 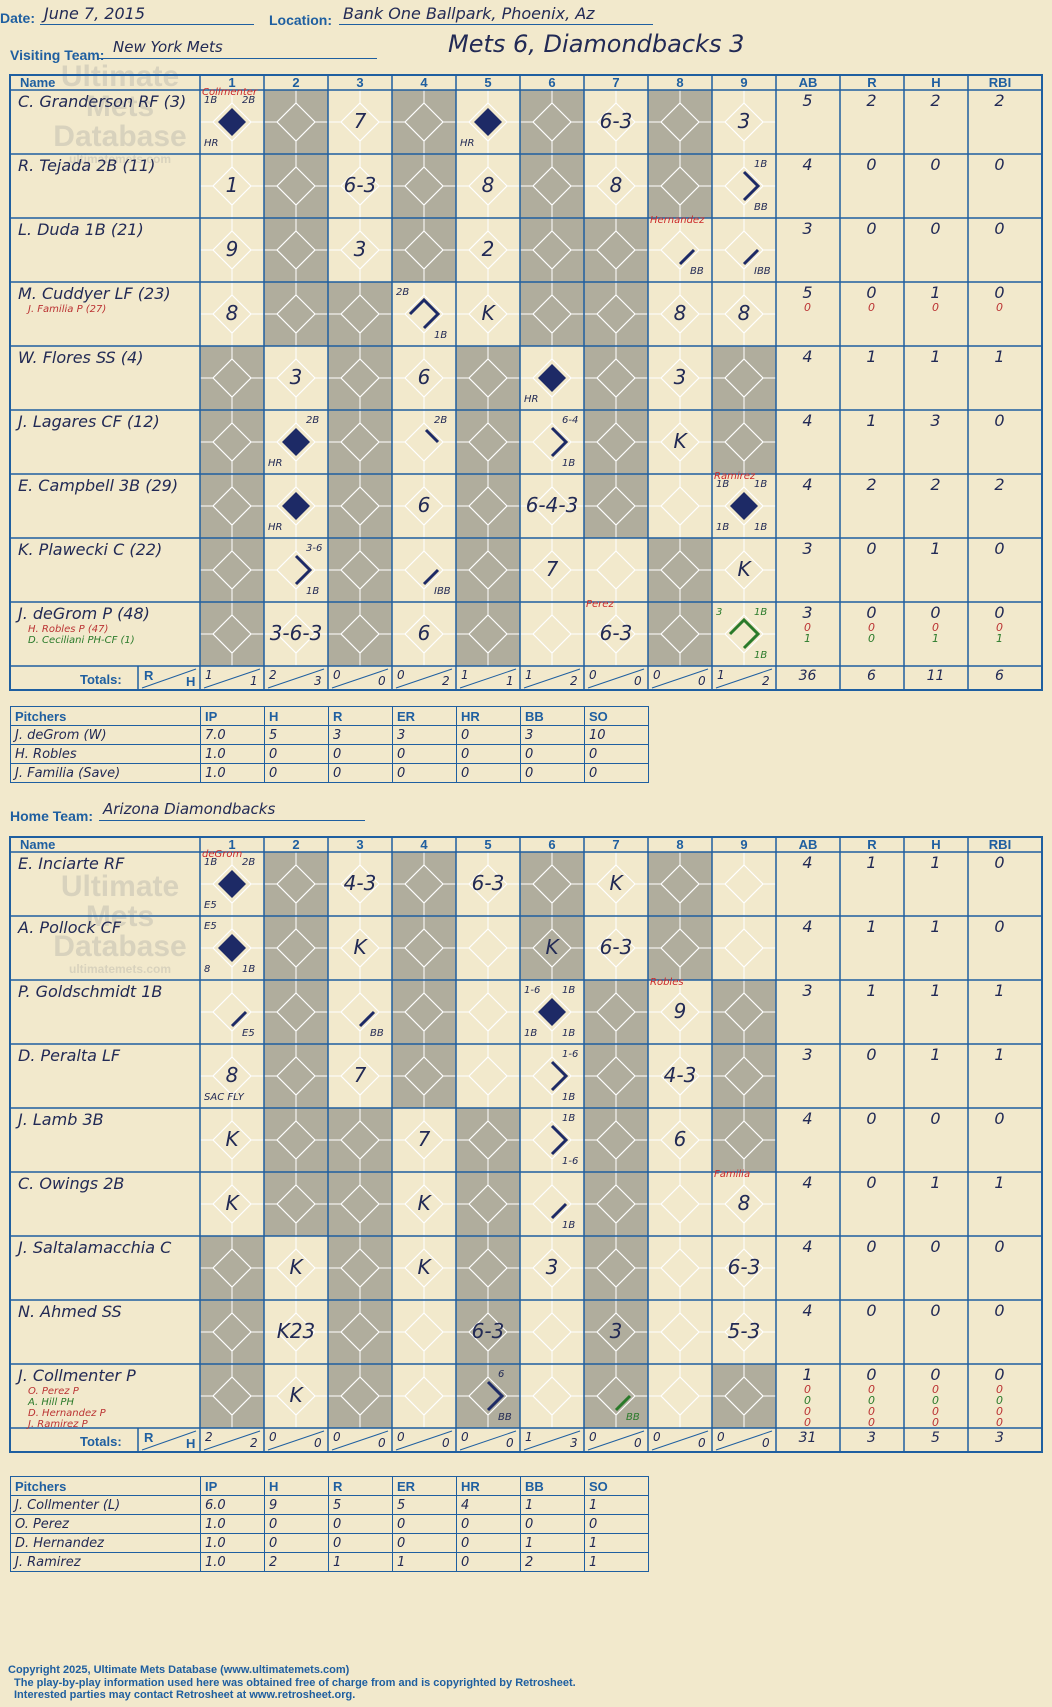 What do you see at coordinates (999, 100) in the screenshot?
I see `batter-stat-rbi: 2` at bounding box center [999, 100].